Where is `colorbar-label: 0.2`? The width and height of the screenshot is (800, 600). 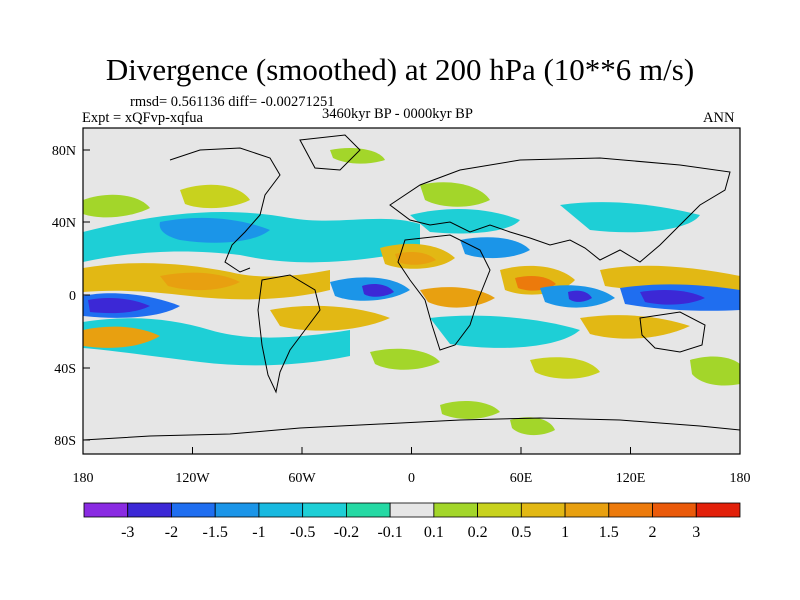 colorbar-label: 0.2 is located at coordinates (478, 532).